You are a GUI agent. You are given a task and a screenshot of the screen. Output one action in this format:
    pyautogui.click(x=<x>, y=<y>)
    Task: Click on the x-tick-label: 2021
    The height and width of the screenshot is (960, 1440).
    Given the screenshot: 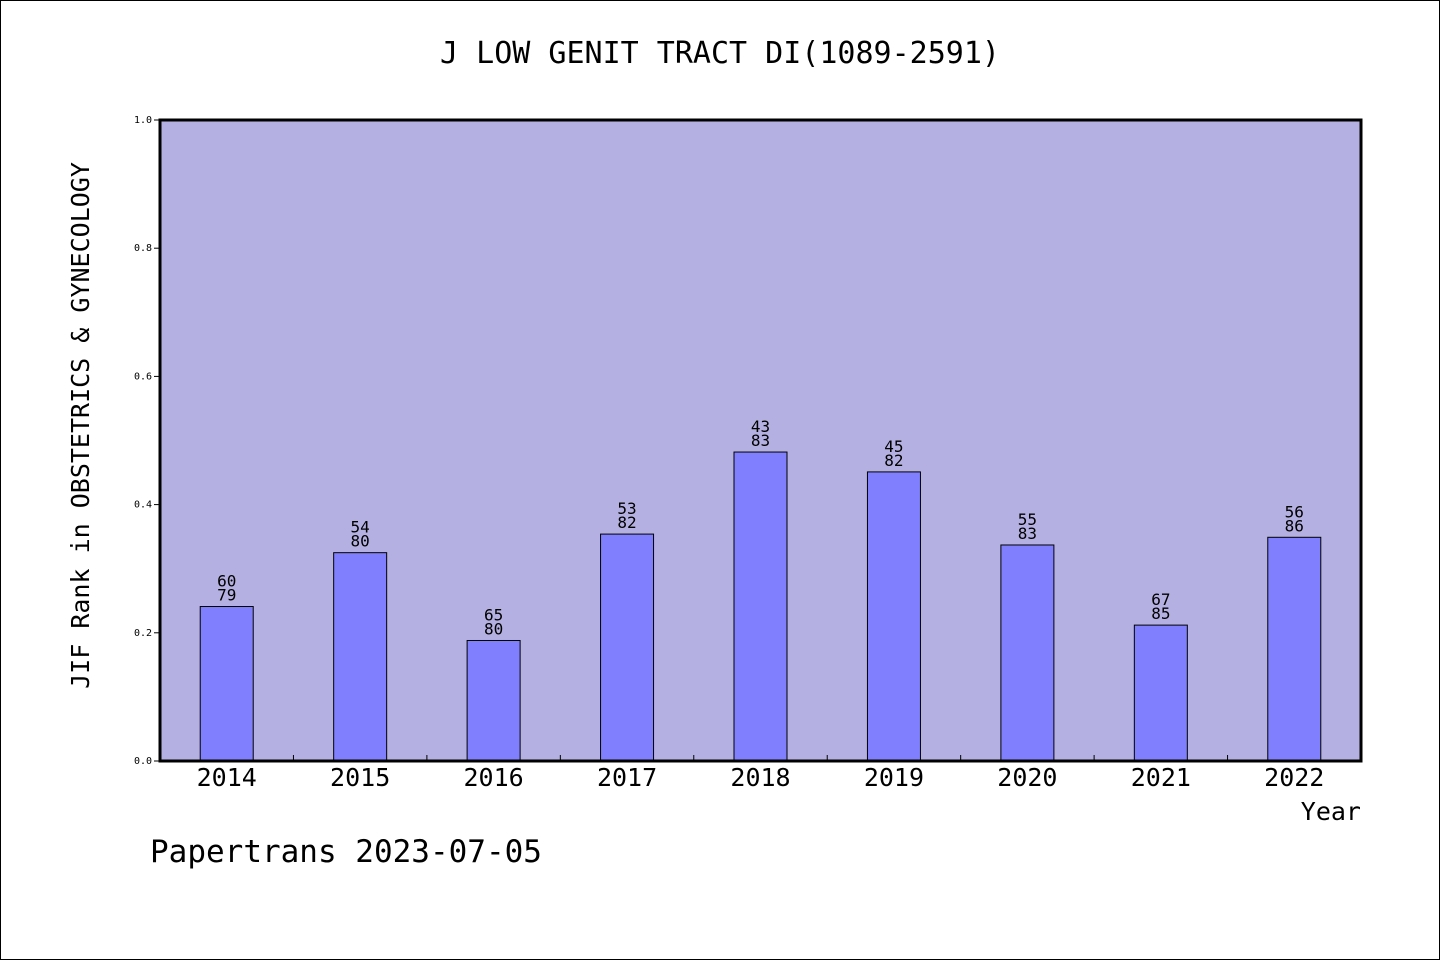 What is the action you would take?
    pyautogui.click(x=1161, y=777)
    